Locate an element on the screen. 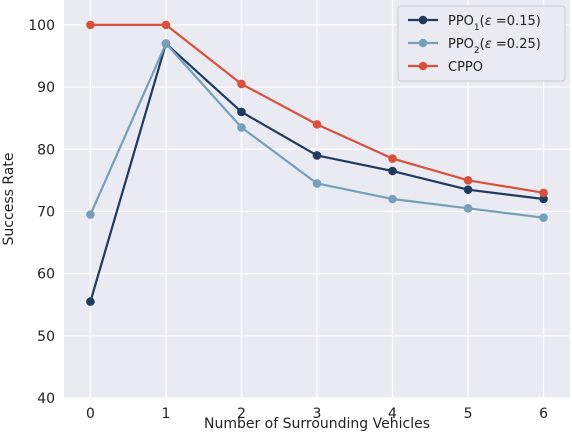 The image size is (572, 432). x-tick-label-3: 3 is located at coordinates (317, 414).